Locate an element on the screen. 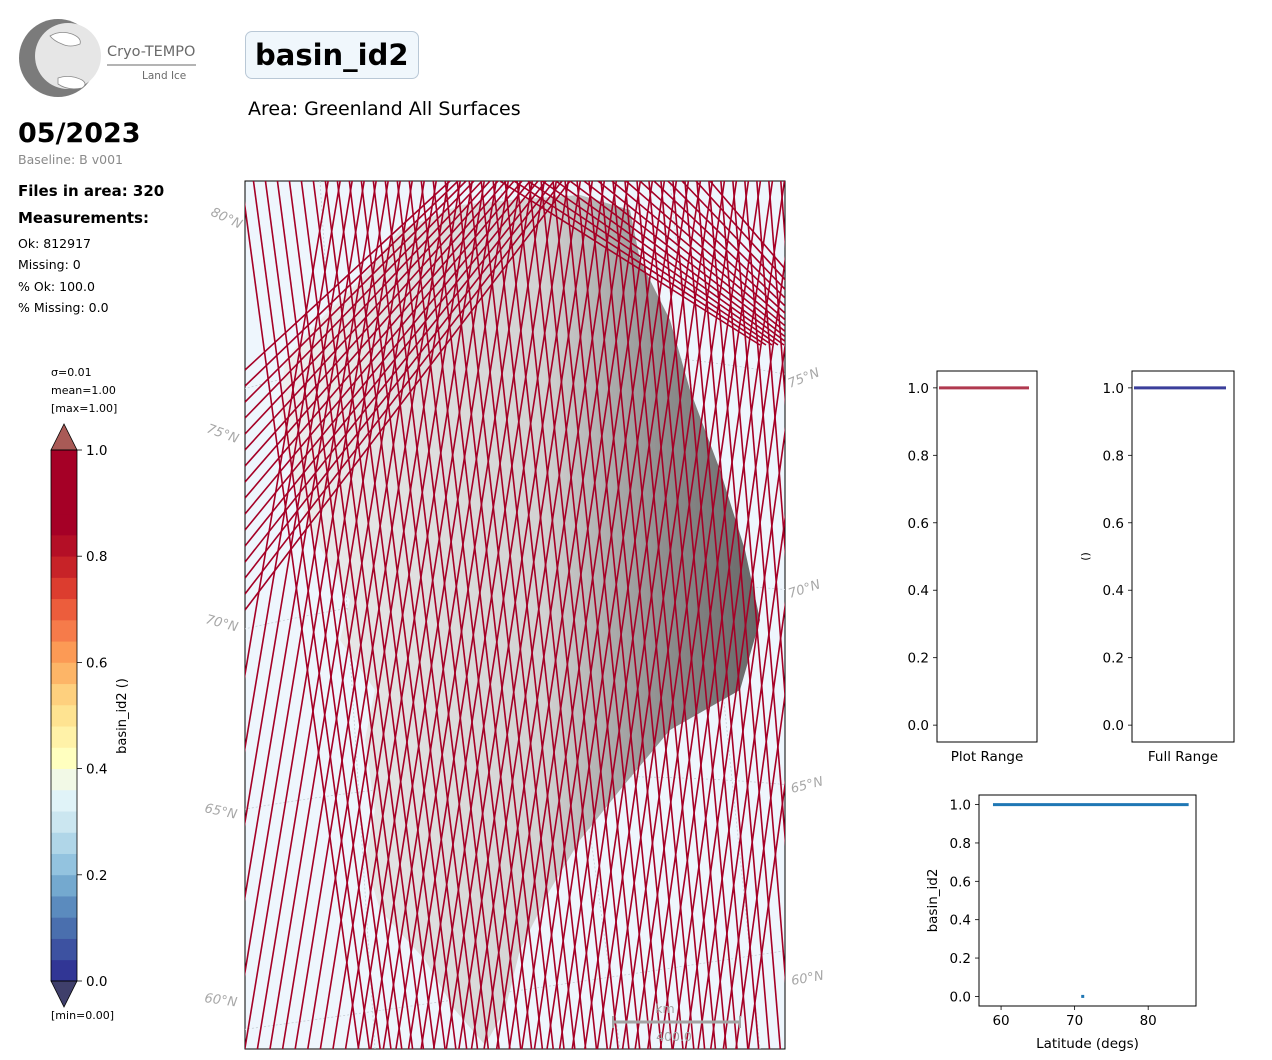  latitude-xtick-label: 70 is located at coordinates (1074, 1021).